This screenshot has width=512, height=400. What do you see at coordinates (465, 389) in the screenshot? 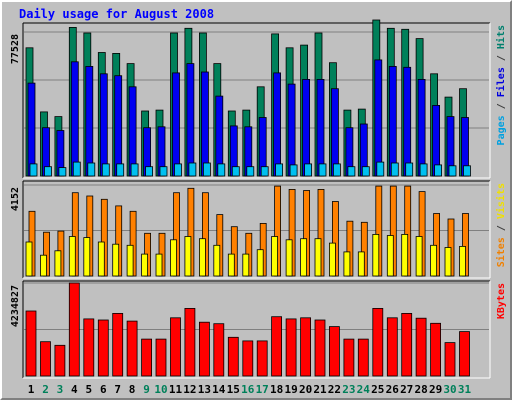
I see `day-label: 31` at bounding box center [465, 389].